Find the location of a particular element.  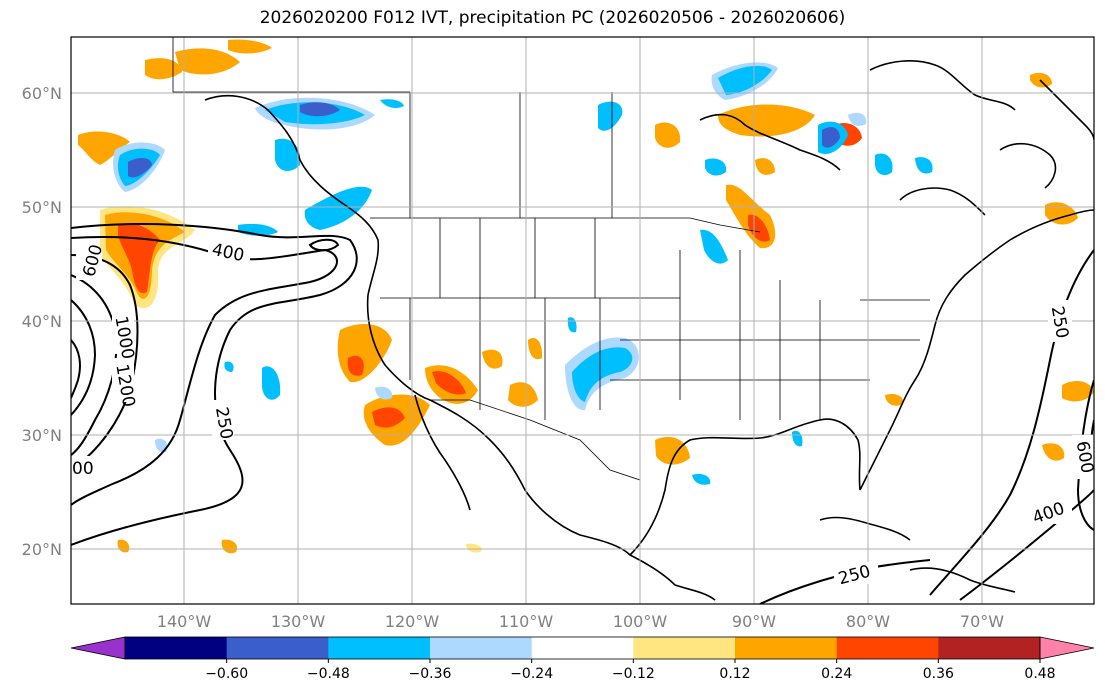

colorbar-tick-label: −0.60 is located at coordinates (226, 674).